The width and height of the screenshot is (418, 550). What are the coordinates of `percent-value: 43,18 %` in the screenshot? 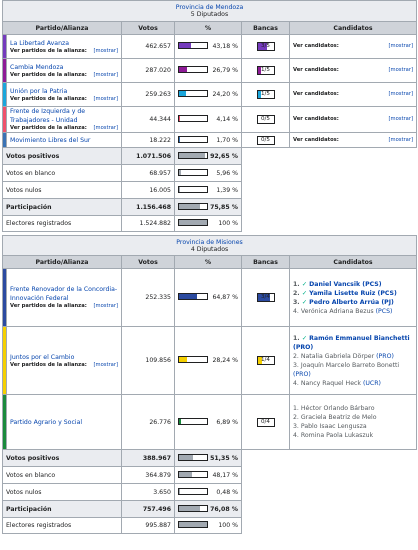 It's located at (225, 46).